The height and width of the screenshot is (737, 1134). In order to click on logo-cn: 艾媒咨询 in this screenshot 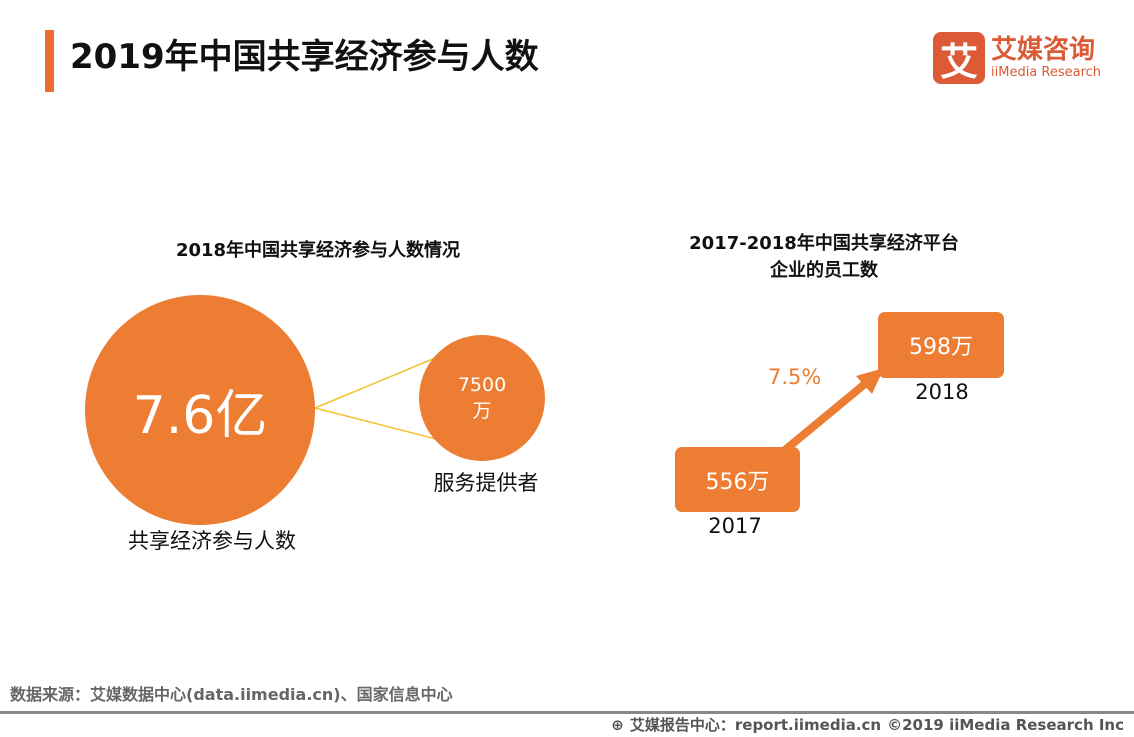, I will do `click(1043, 50)`.